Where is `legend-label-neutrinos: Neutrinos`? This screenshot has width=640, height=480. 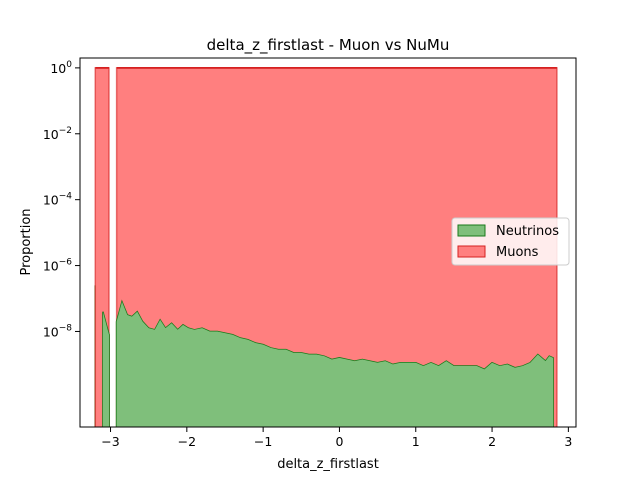
legend-label-neutrinos: Neutrinos is located at coordinates (527, 231).